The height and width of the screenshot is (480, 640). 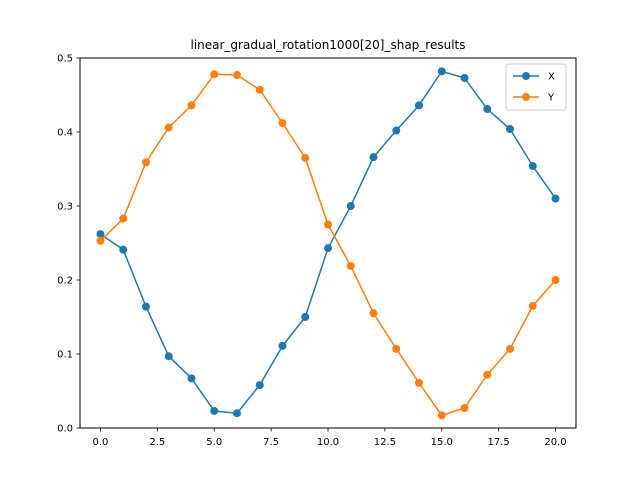 I want to click on x-axis: 0.0 2.5 5.0 7.5 10.0 12.5 15.0 17.5 20.0, so click(x=330, y=438).